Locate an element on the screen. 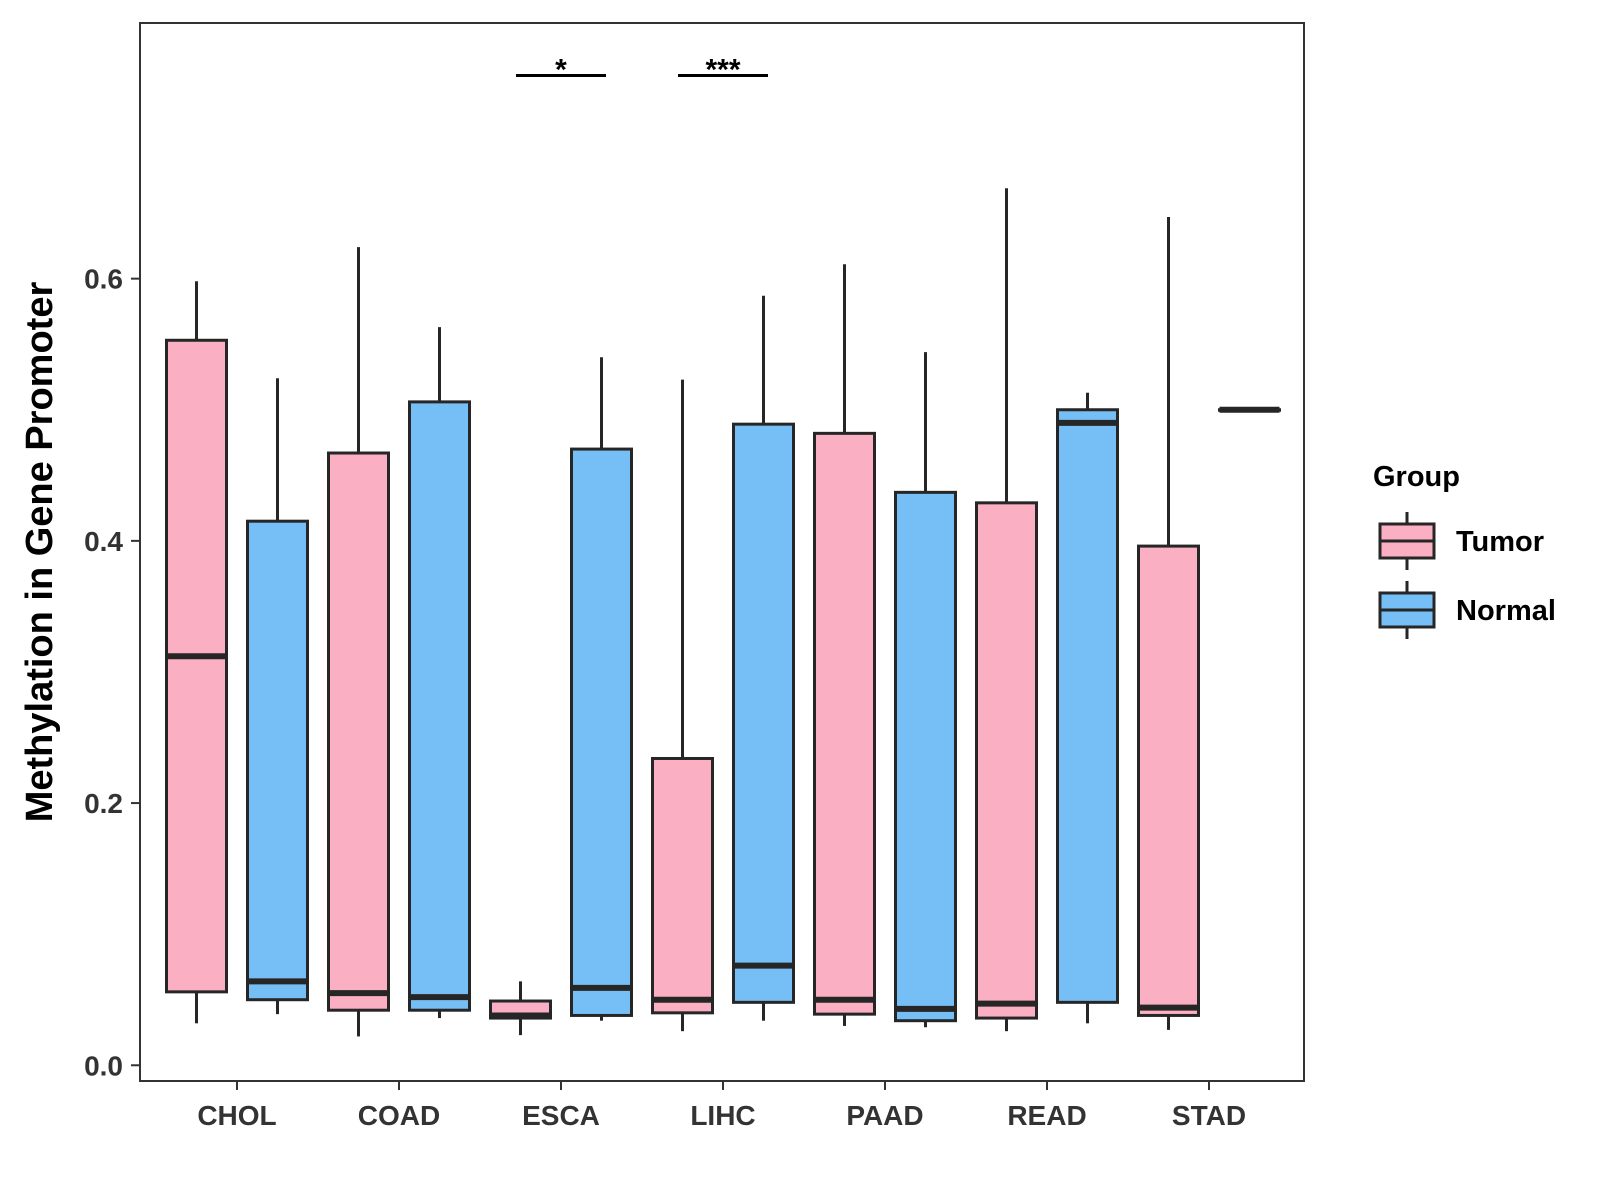 The height and width of the screenshot is (1200, 1600). box-normal-lihc is located at coordinates (763, 658).